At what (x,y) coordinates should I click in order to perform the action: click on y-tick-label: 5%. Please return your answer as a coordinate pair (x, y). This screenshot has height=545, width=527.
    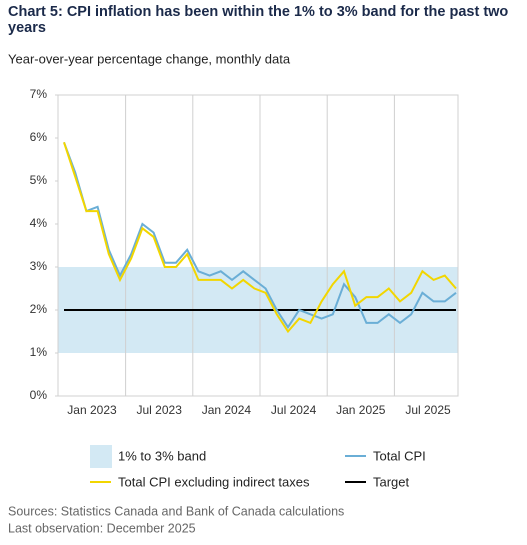
    Looking at the image, I should click on (39, 180).